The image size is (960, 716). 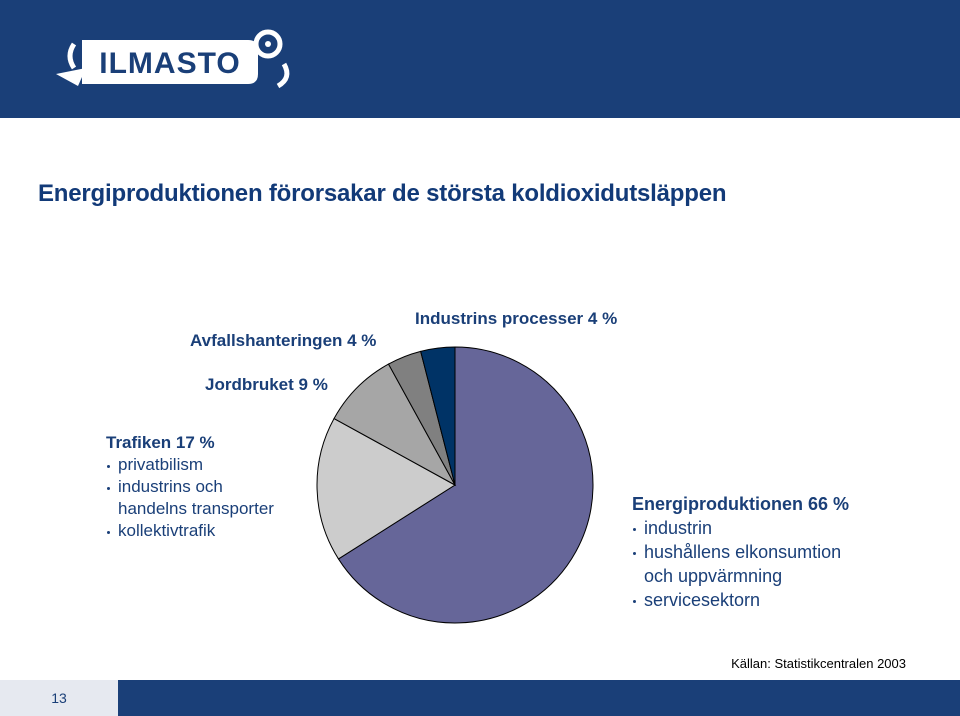 What do you see at coordinates (190, 465) in the screenshot?
I see `trafiken-item: privatbilism` at bounding box center [190, 465].